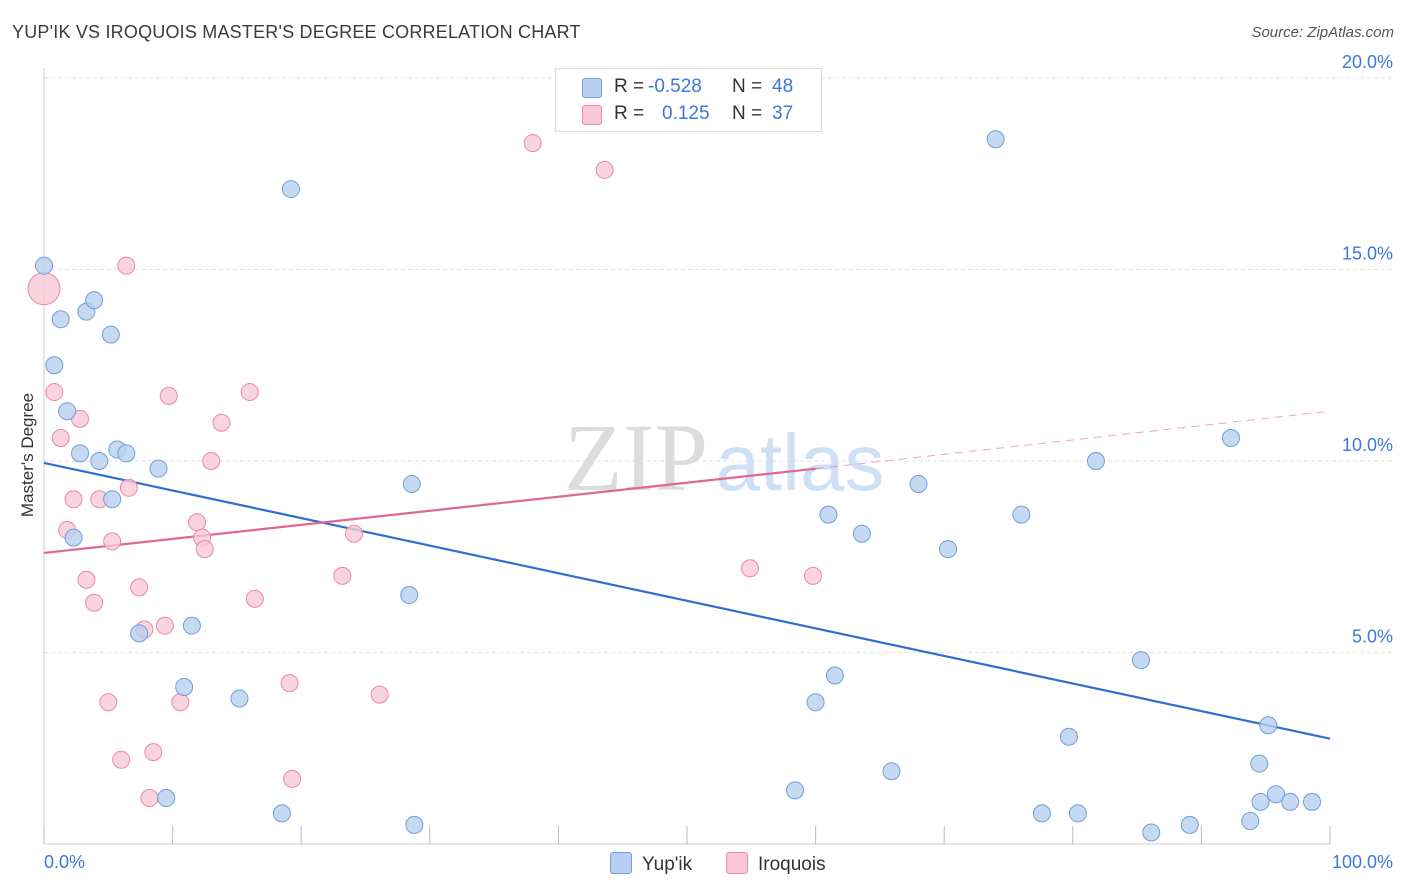  What do you see at coordinates (429, 511) in the screenshot?
I see `iroquois-trend-line` at bounding box center [429, 511].